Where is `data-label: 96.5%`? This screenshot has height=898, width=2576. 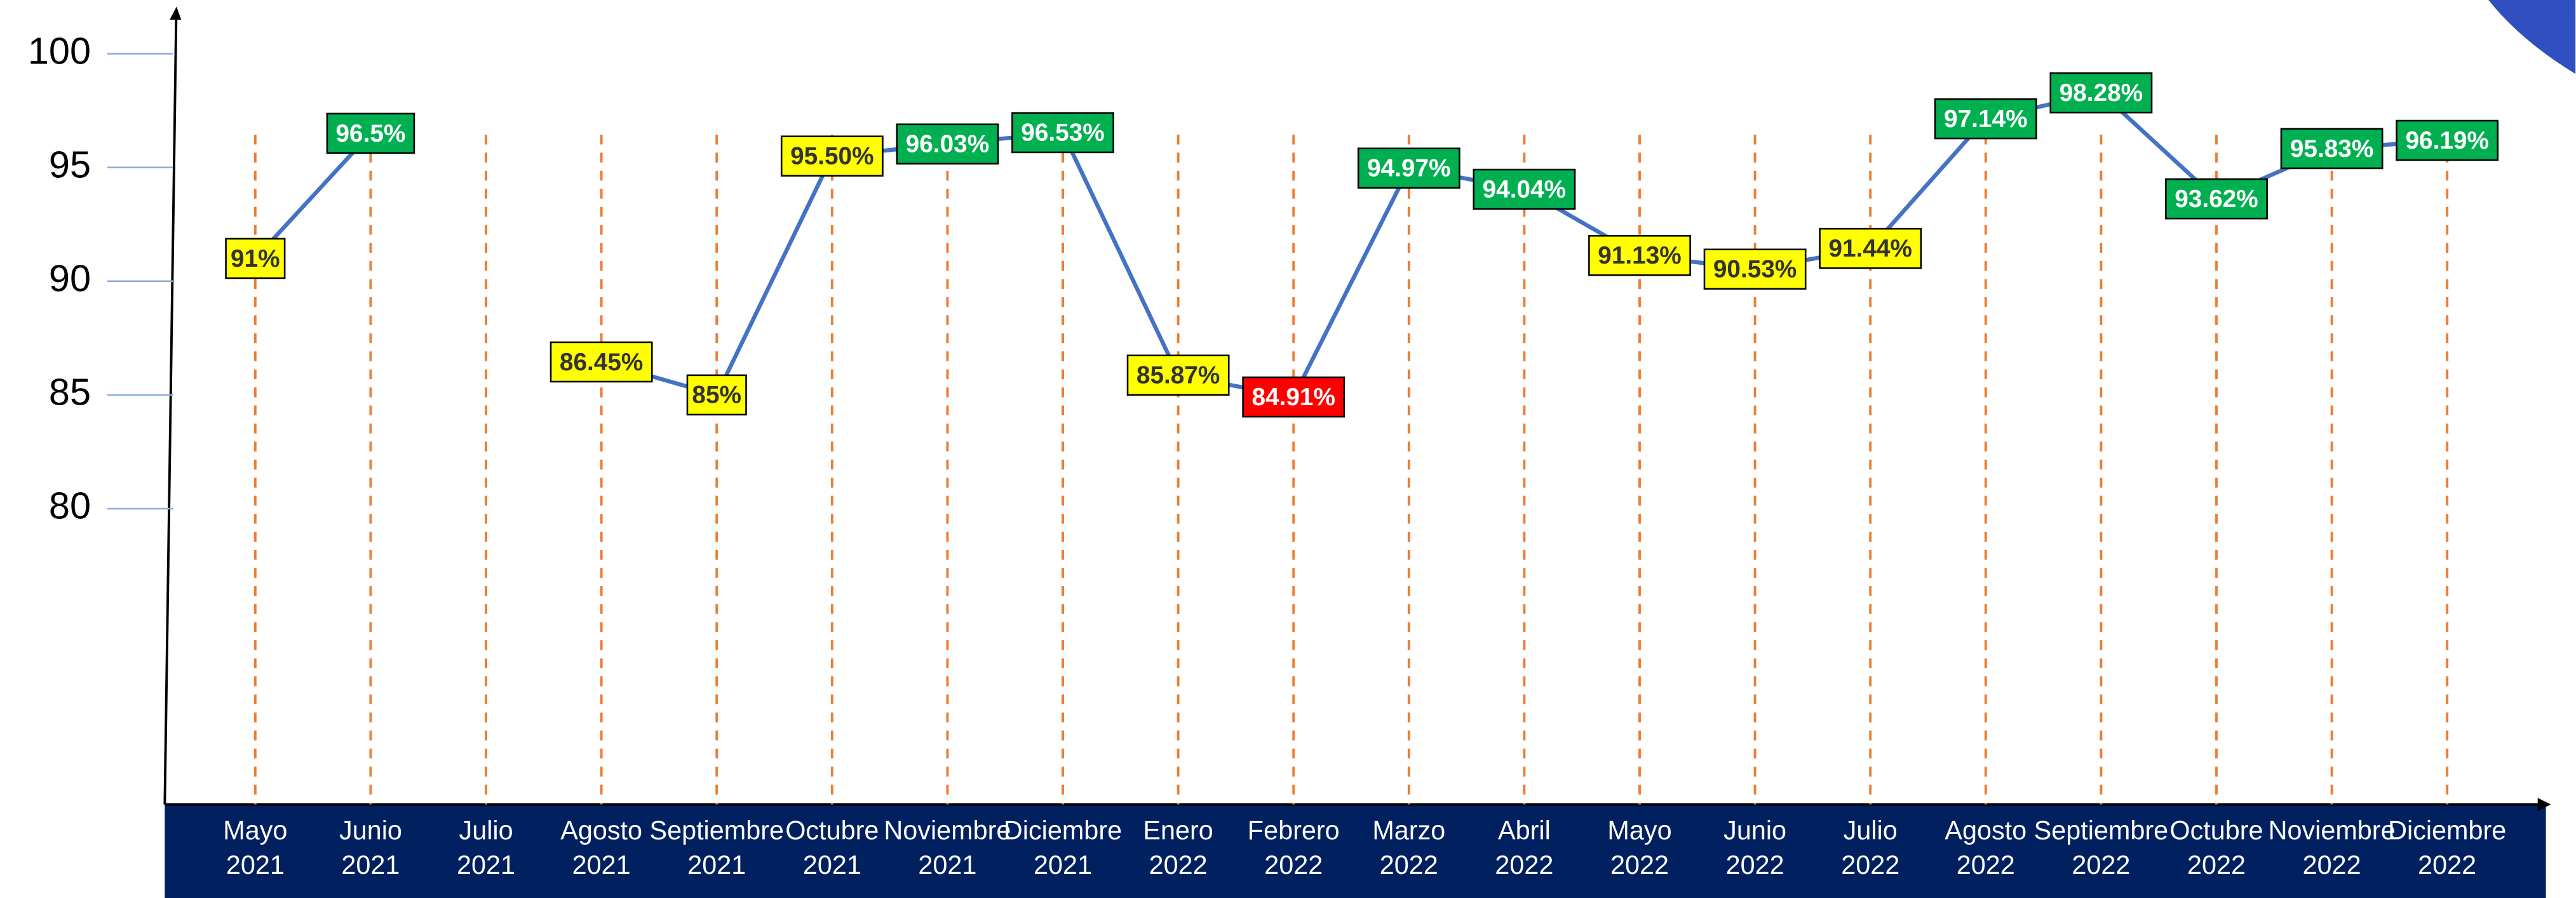 data-label: 96.5% is located at coordinates (370, 133).